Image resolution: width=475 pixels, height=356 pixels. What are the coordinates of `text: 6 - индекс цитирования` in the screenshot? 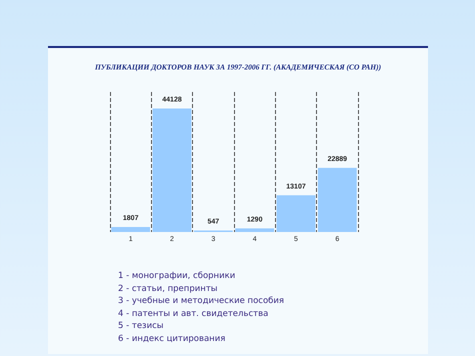 It's located at (172, 338).